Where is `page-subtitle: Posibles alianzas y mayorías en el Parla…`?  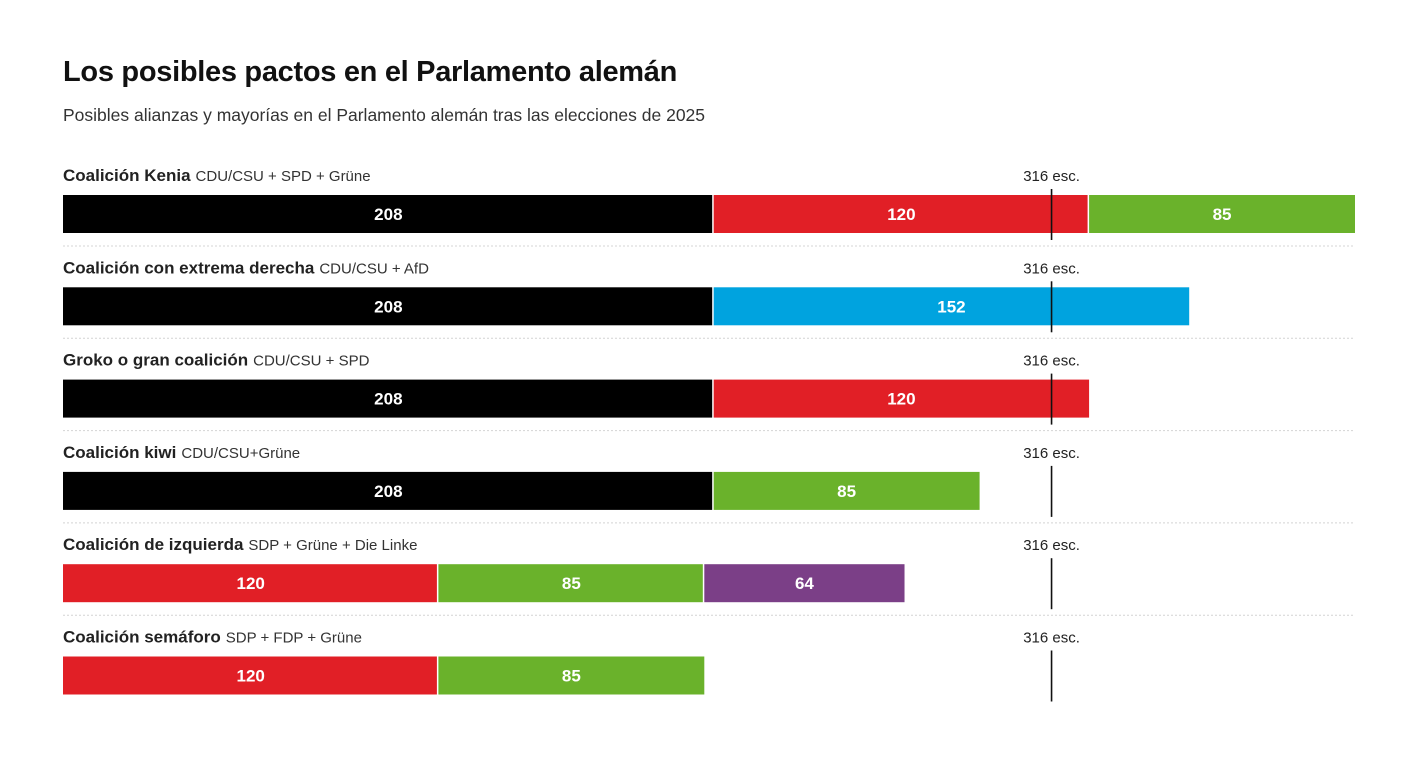
page-subtitle: Posibles alianzas y mayorías en el Parla… is located at coordinates (384, 115).